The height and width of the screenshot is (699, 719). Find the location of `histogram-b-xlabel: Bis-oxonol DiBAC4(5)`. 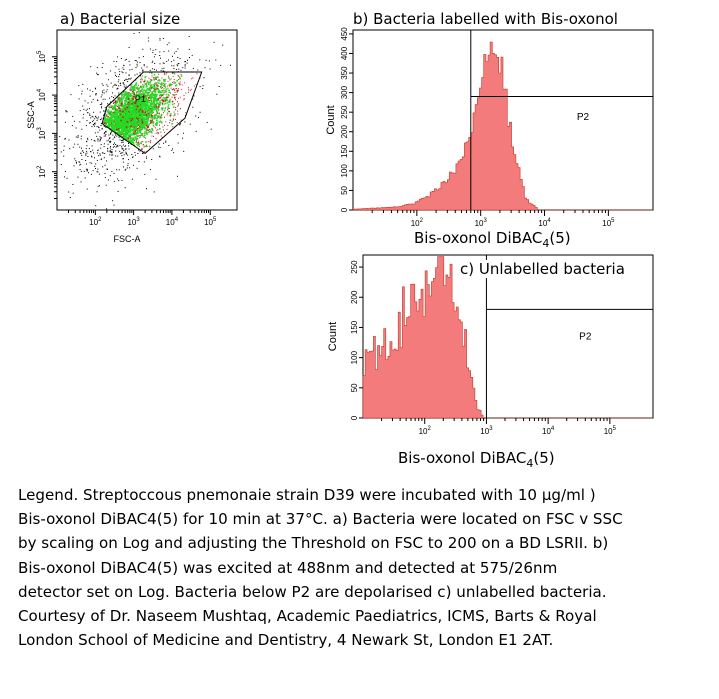

histogram-b-xlabel: Bis-oxonol DiBAC4(5) is located at coordinates (492, 239).